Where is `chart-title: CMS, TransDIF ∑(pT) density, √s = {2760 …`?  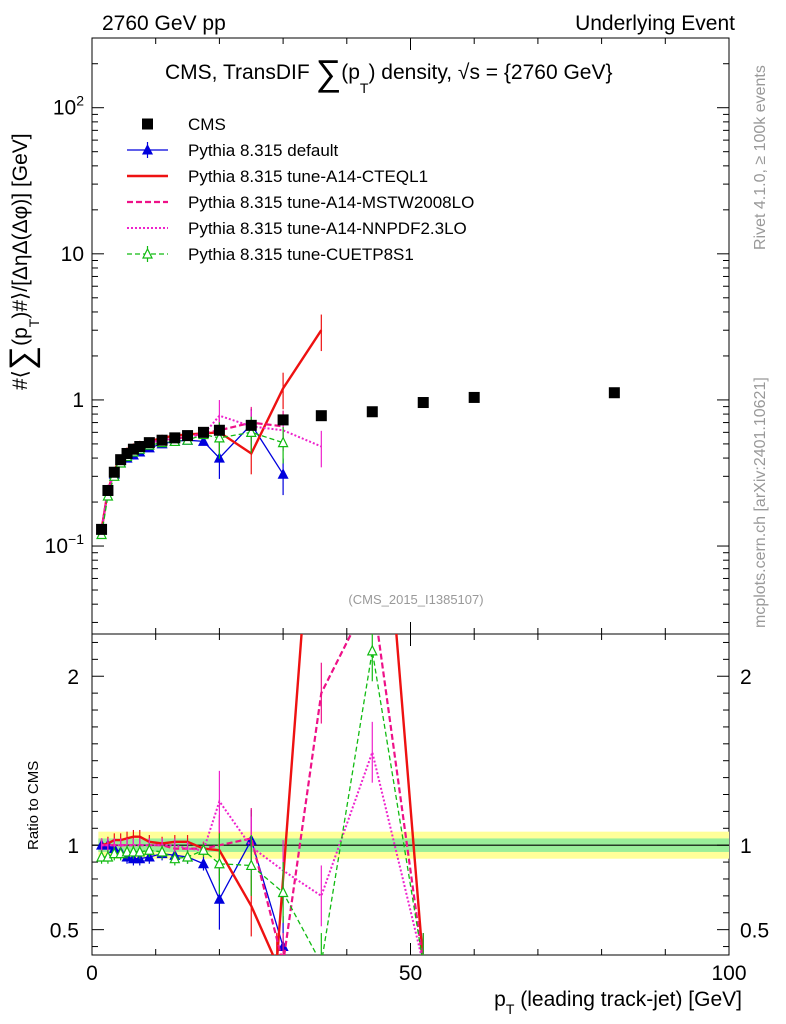
chart-title: CMS, TransDIF ∑(pT) density, √s = {2760 … is located at coordinates (389, 74).